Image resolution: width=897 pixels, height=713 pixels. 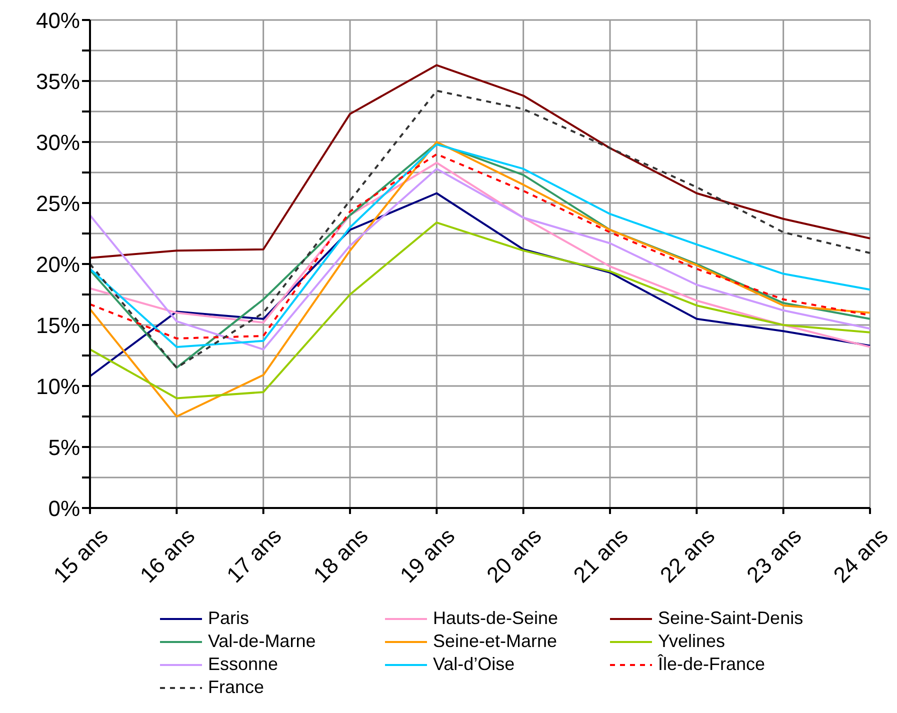 I want to click on legend-label: Hauts-de-Seine, so click(x=495, y=618).